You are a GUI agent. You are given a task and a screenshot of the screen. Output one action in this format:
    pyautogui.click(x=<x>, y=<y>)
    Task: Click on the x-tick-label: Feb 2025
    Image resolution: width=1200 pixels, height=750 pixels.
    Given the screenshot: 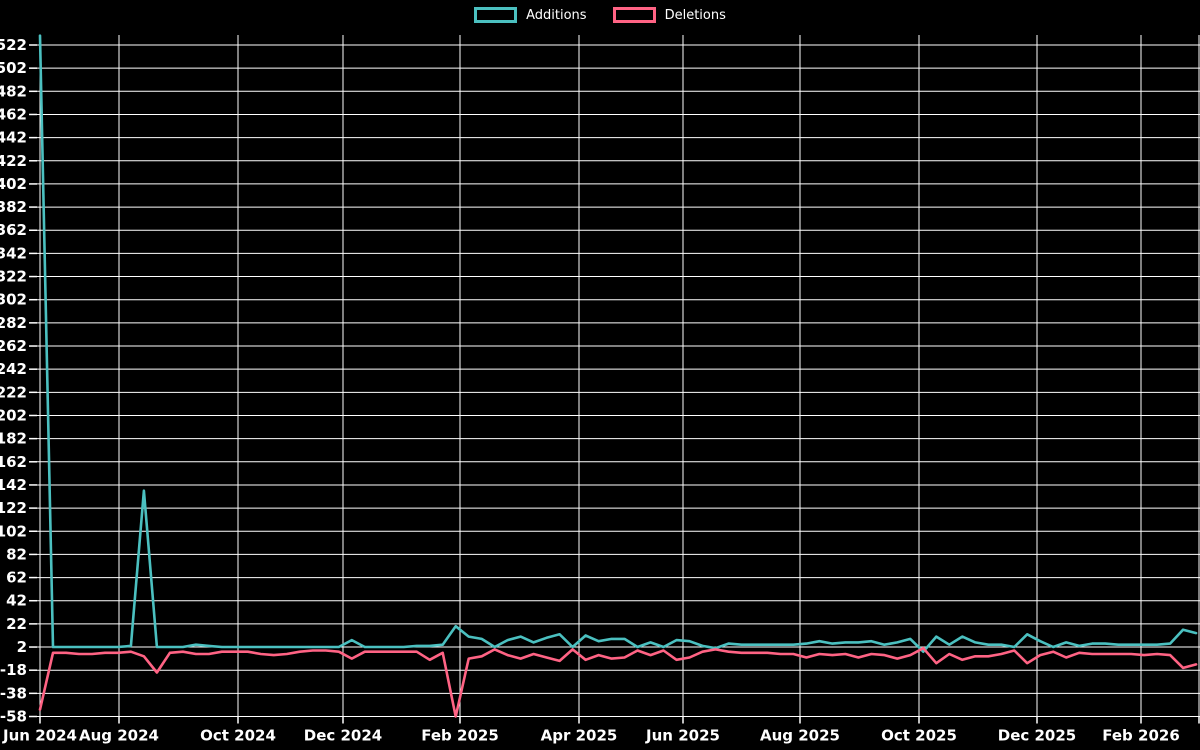 What is the action you would take?
    pyautogui.click(x=460, y=736)
    